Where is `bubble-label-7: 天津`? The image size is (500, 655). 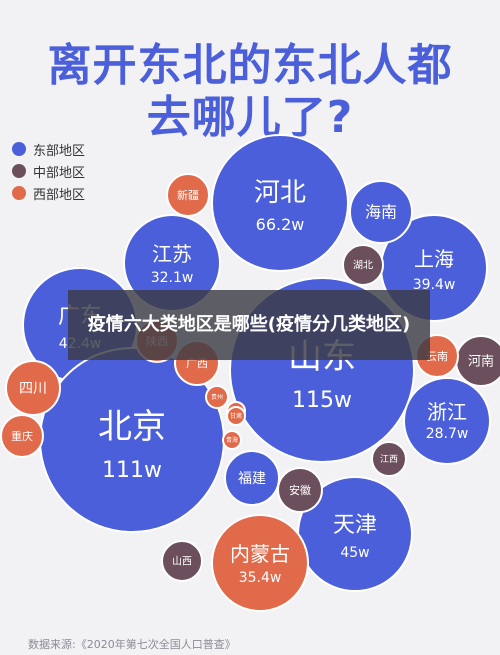
bubble-label-7: 天津 is located at coordinates (355, 525).